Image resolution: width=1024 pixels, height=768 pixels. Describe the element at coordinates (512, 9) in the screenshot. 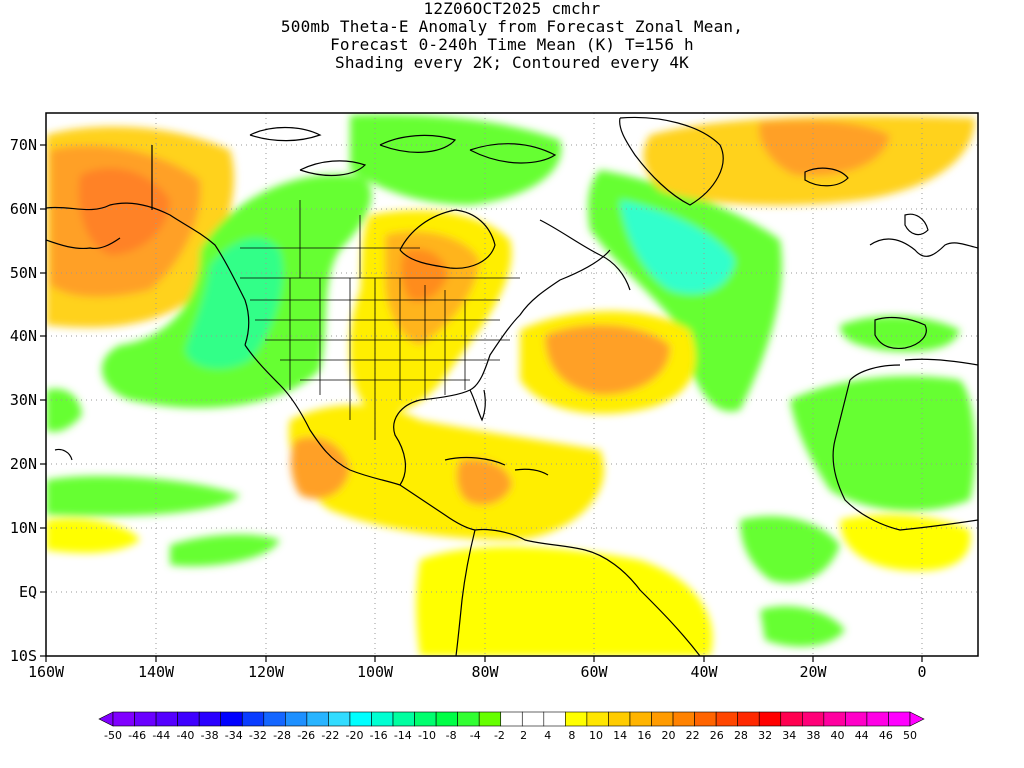

I see `title-line-1: 12Z06OCT2025 cmchr` at that location.